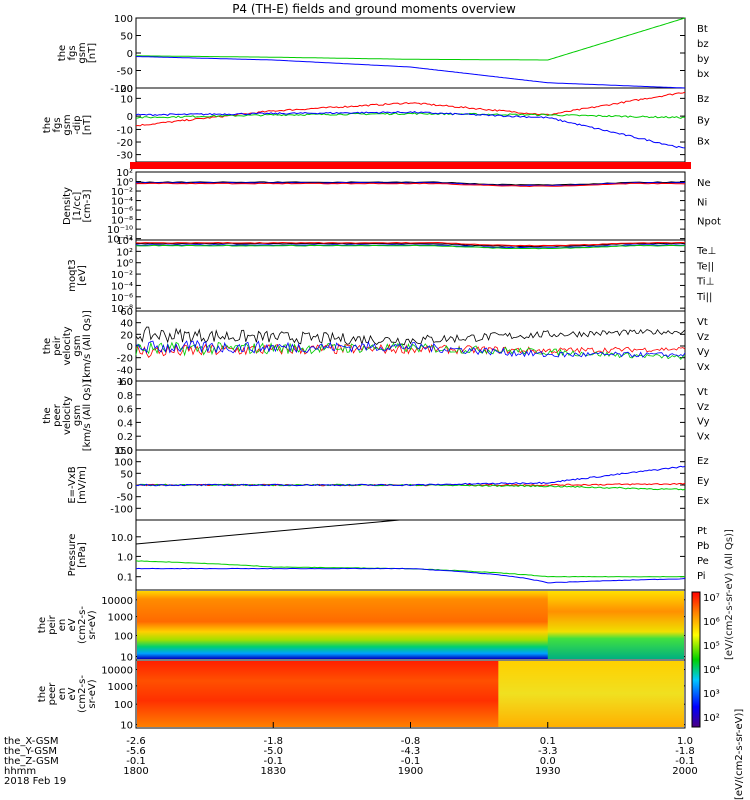 The width and height of the screenshot is (750, 800). Describe the element at coordinates (126, 324) in the screenshot. I see `y-tick-label: 40` at that location.